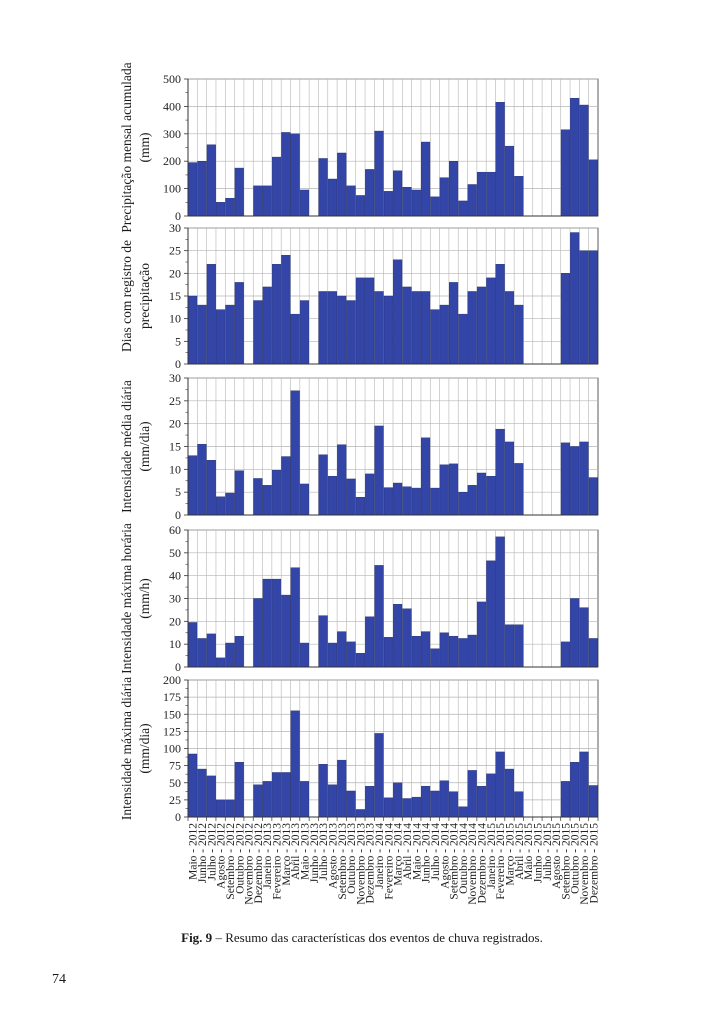  What do you see at coordinates (172, 749) in the screenshot?
I see `panel-5-ytick-label: 100` at bounding box center [172, 749].